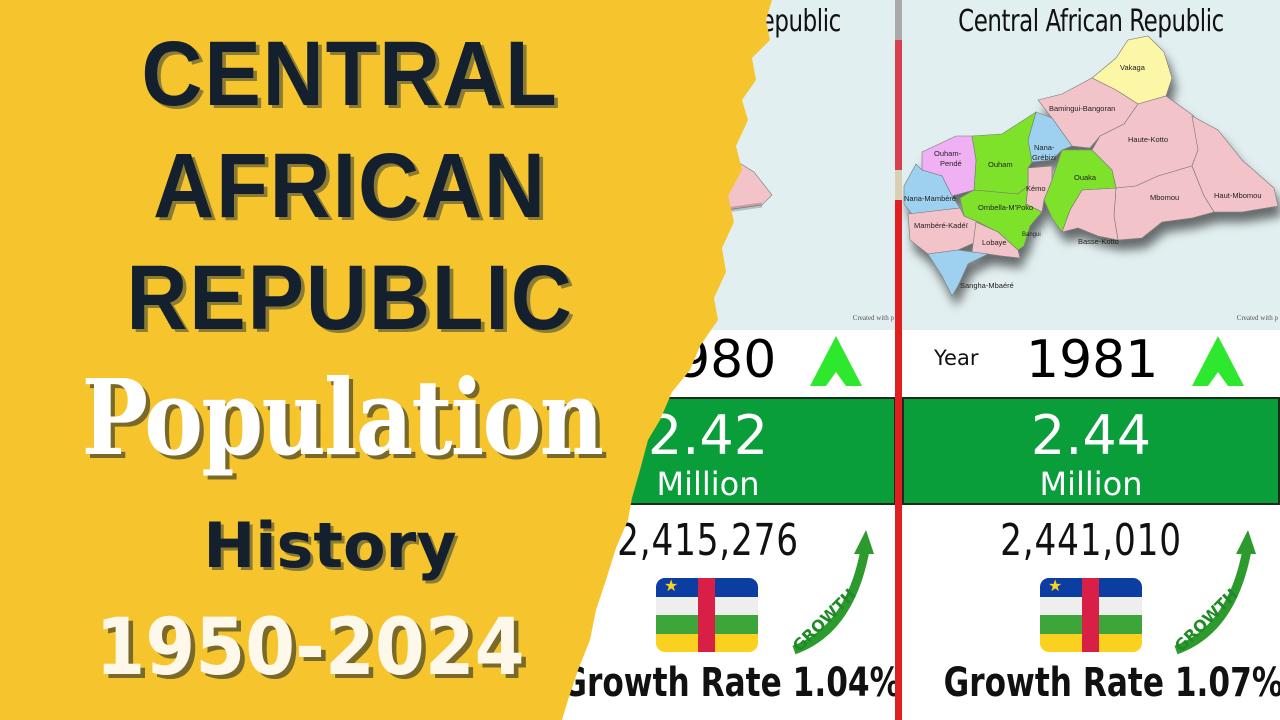 This screenshot has width=1280, height=720. Describe the element at coordinates (987, 285) in the screenshot. I see `region-label: Sangha-Mbaéré` at that location.